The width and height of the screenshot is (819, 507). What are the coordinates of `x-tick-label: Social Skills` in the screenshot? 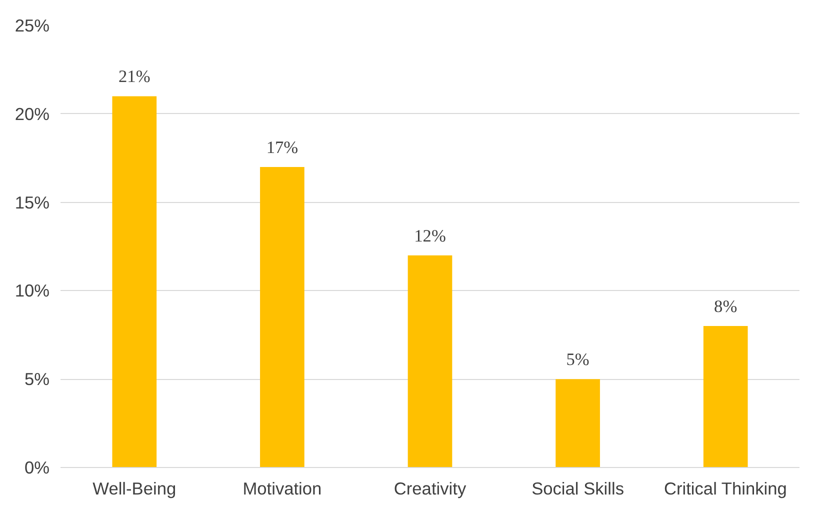 It's located at (578, 488).